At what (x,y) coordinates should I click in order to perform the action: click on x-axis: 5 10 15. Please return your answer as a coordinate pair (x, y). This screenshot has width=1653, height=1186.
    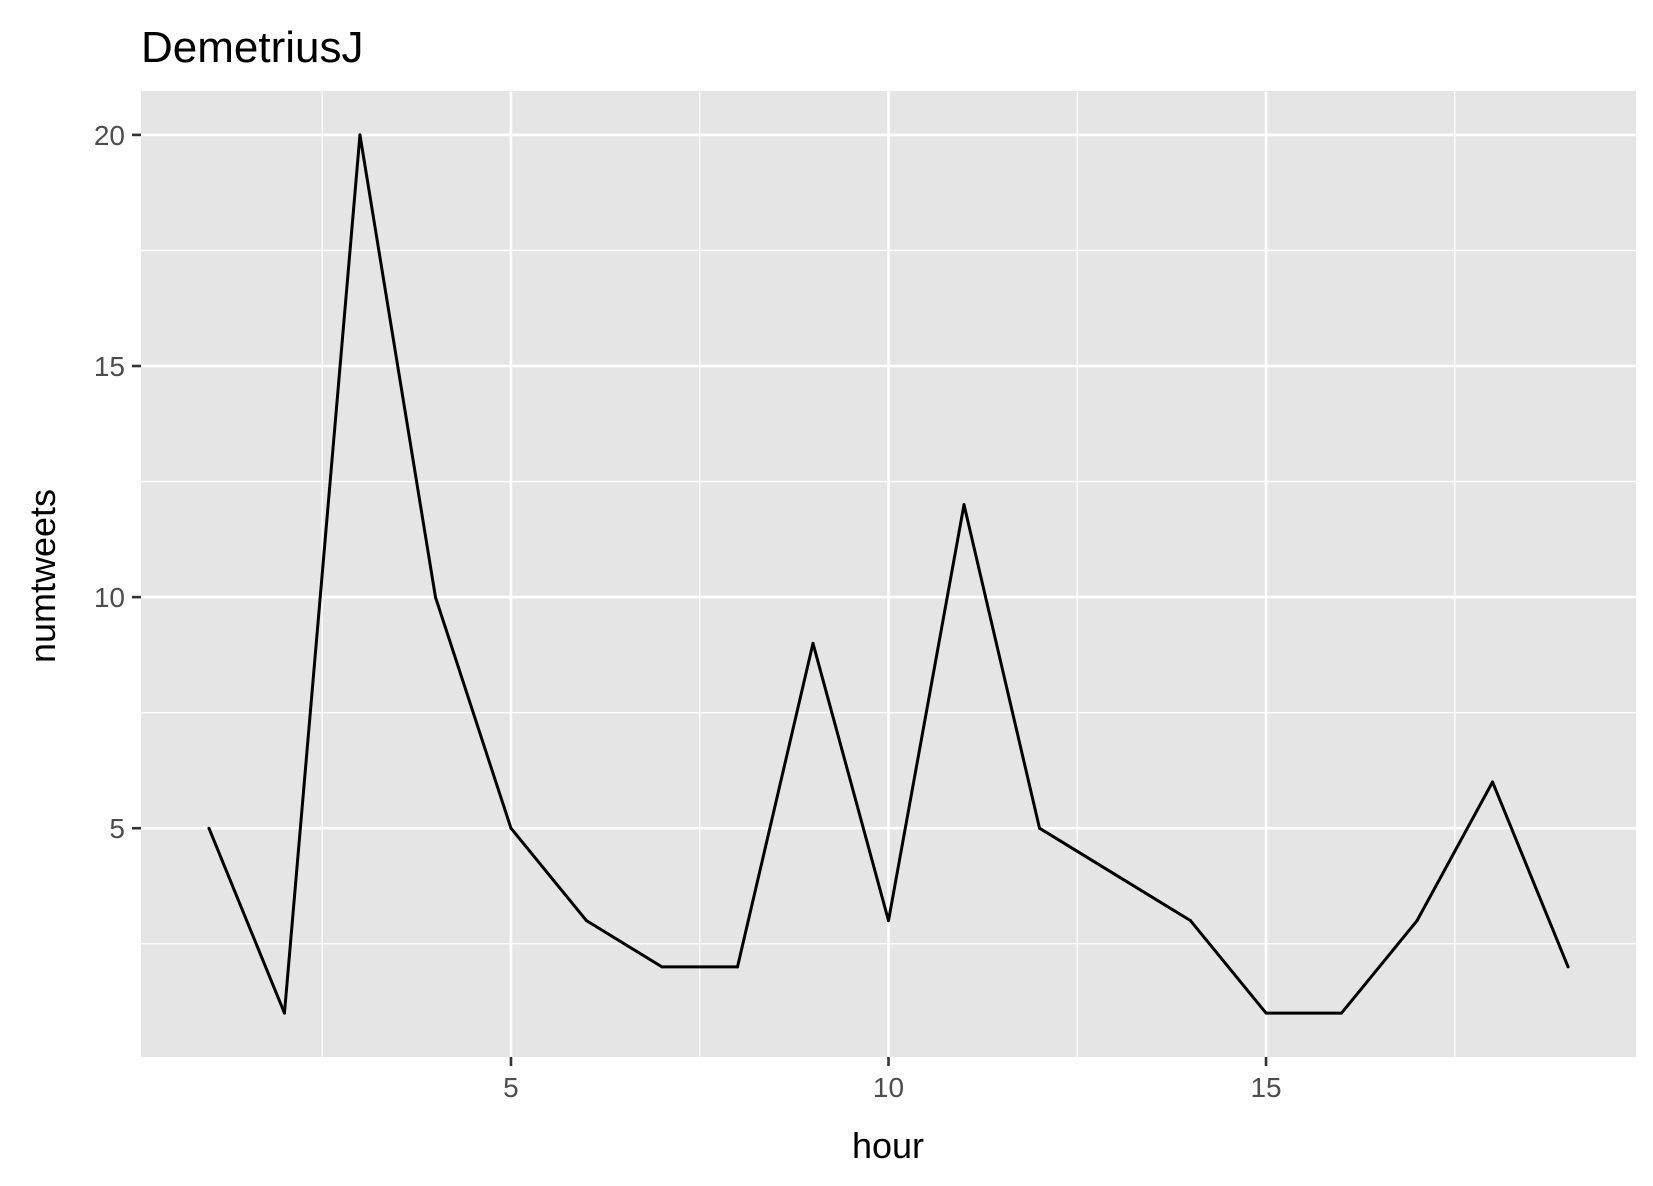
    Looking at the image, I should click on (892, 1080).